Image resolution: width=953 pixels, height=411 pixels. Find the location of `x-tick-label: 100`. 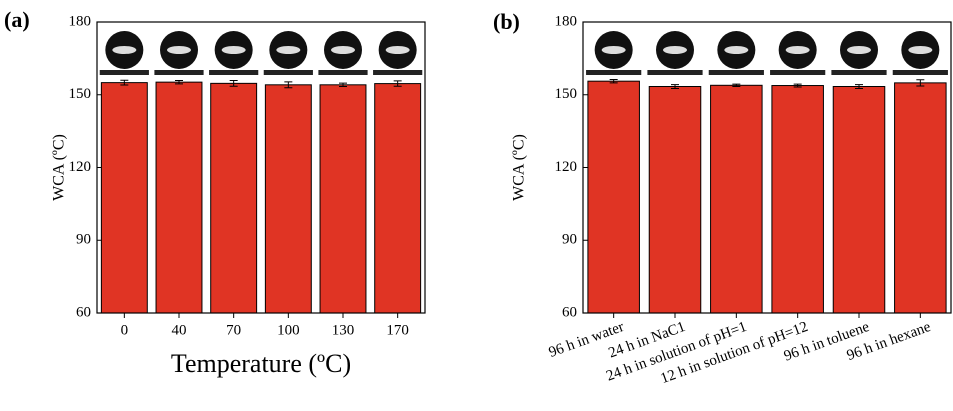

x-tick-label: 100 is located at coordinates (288, 330).